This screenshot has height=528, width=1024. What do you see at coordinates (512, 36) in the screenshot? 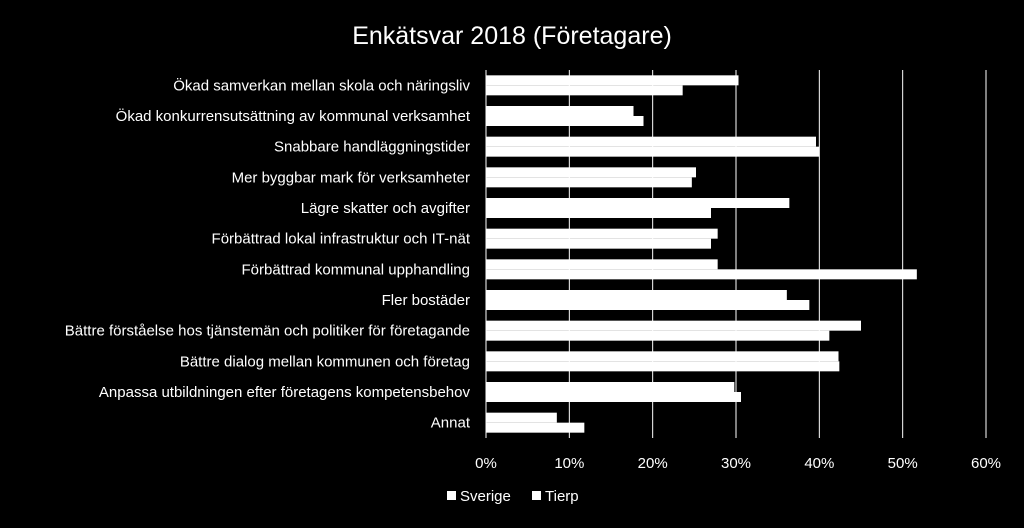
I see `chart-title: Enkätsvar 2018 (Företagare)` at bounding box center [512, 36].